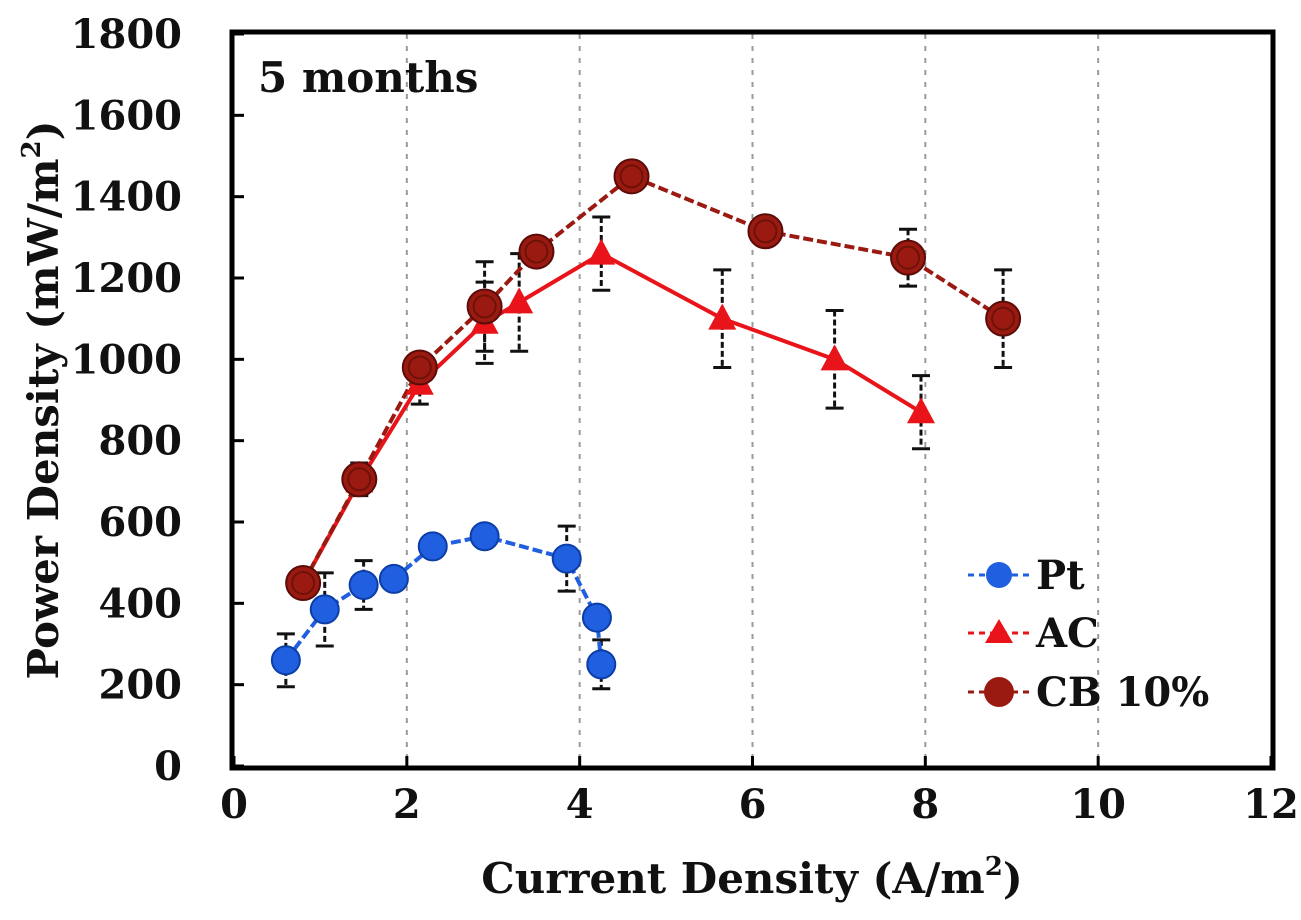 This screenshot has width=1301, height=920. I want to click on legend-label-cb: CB 10%, so click(1122, 692).